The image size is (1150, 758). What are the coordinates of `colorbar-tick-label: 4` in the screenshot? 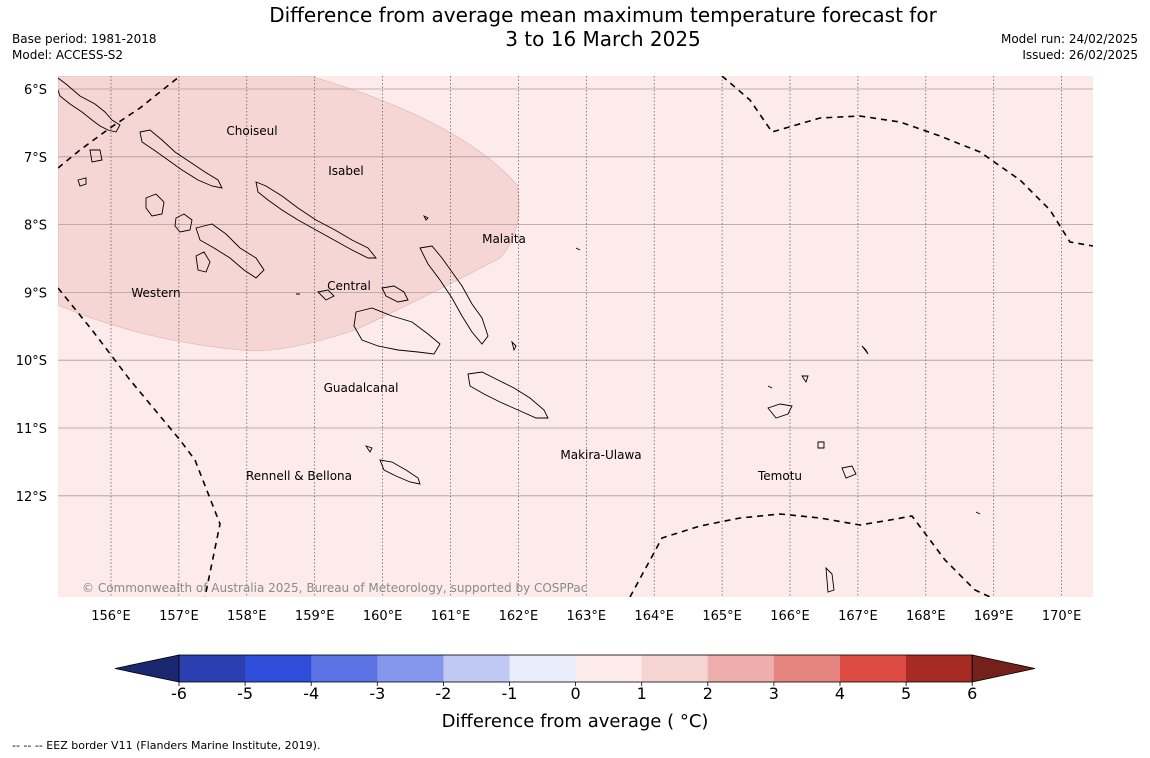 It's located at (840, 693).